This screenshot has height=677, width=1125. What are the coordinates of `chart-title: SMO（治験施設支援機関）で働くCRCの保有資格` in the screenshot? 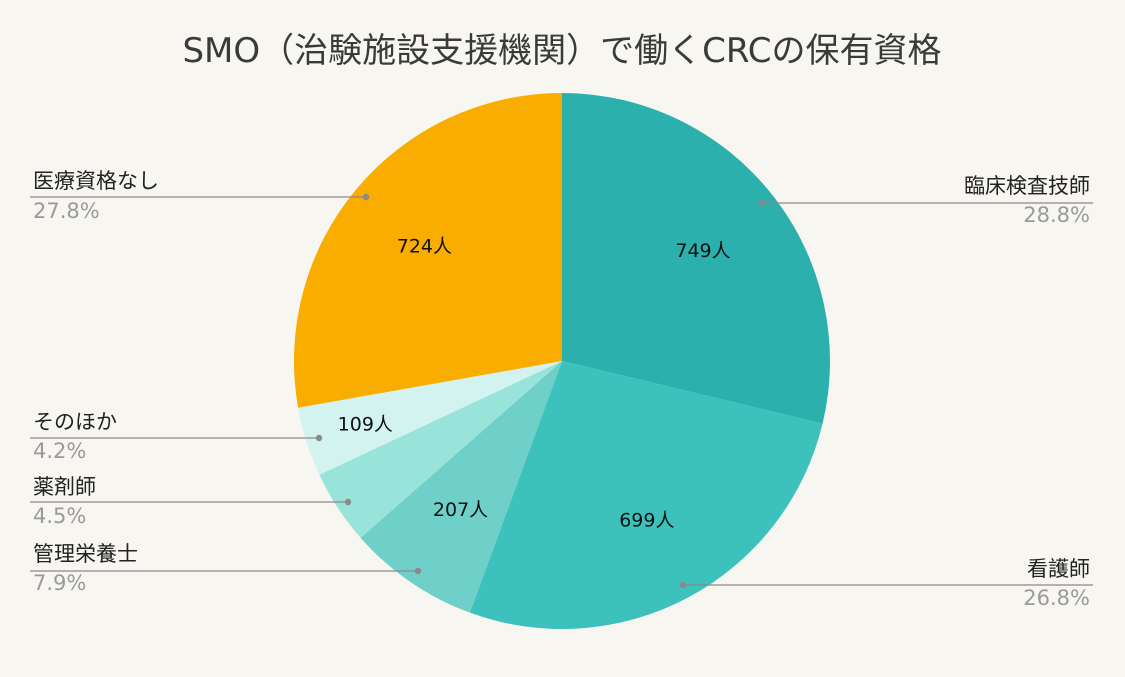 It's located at (561, 51).